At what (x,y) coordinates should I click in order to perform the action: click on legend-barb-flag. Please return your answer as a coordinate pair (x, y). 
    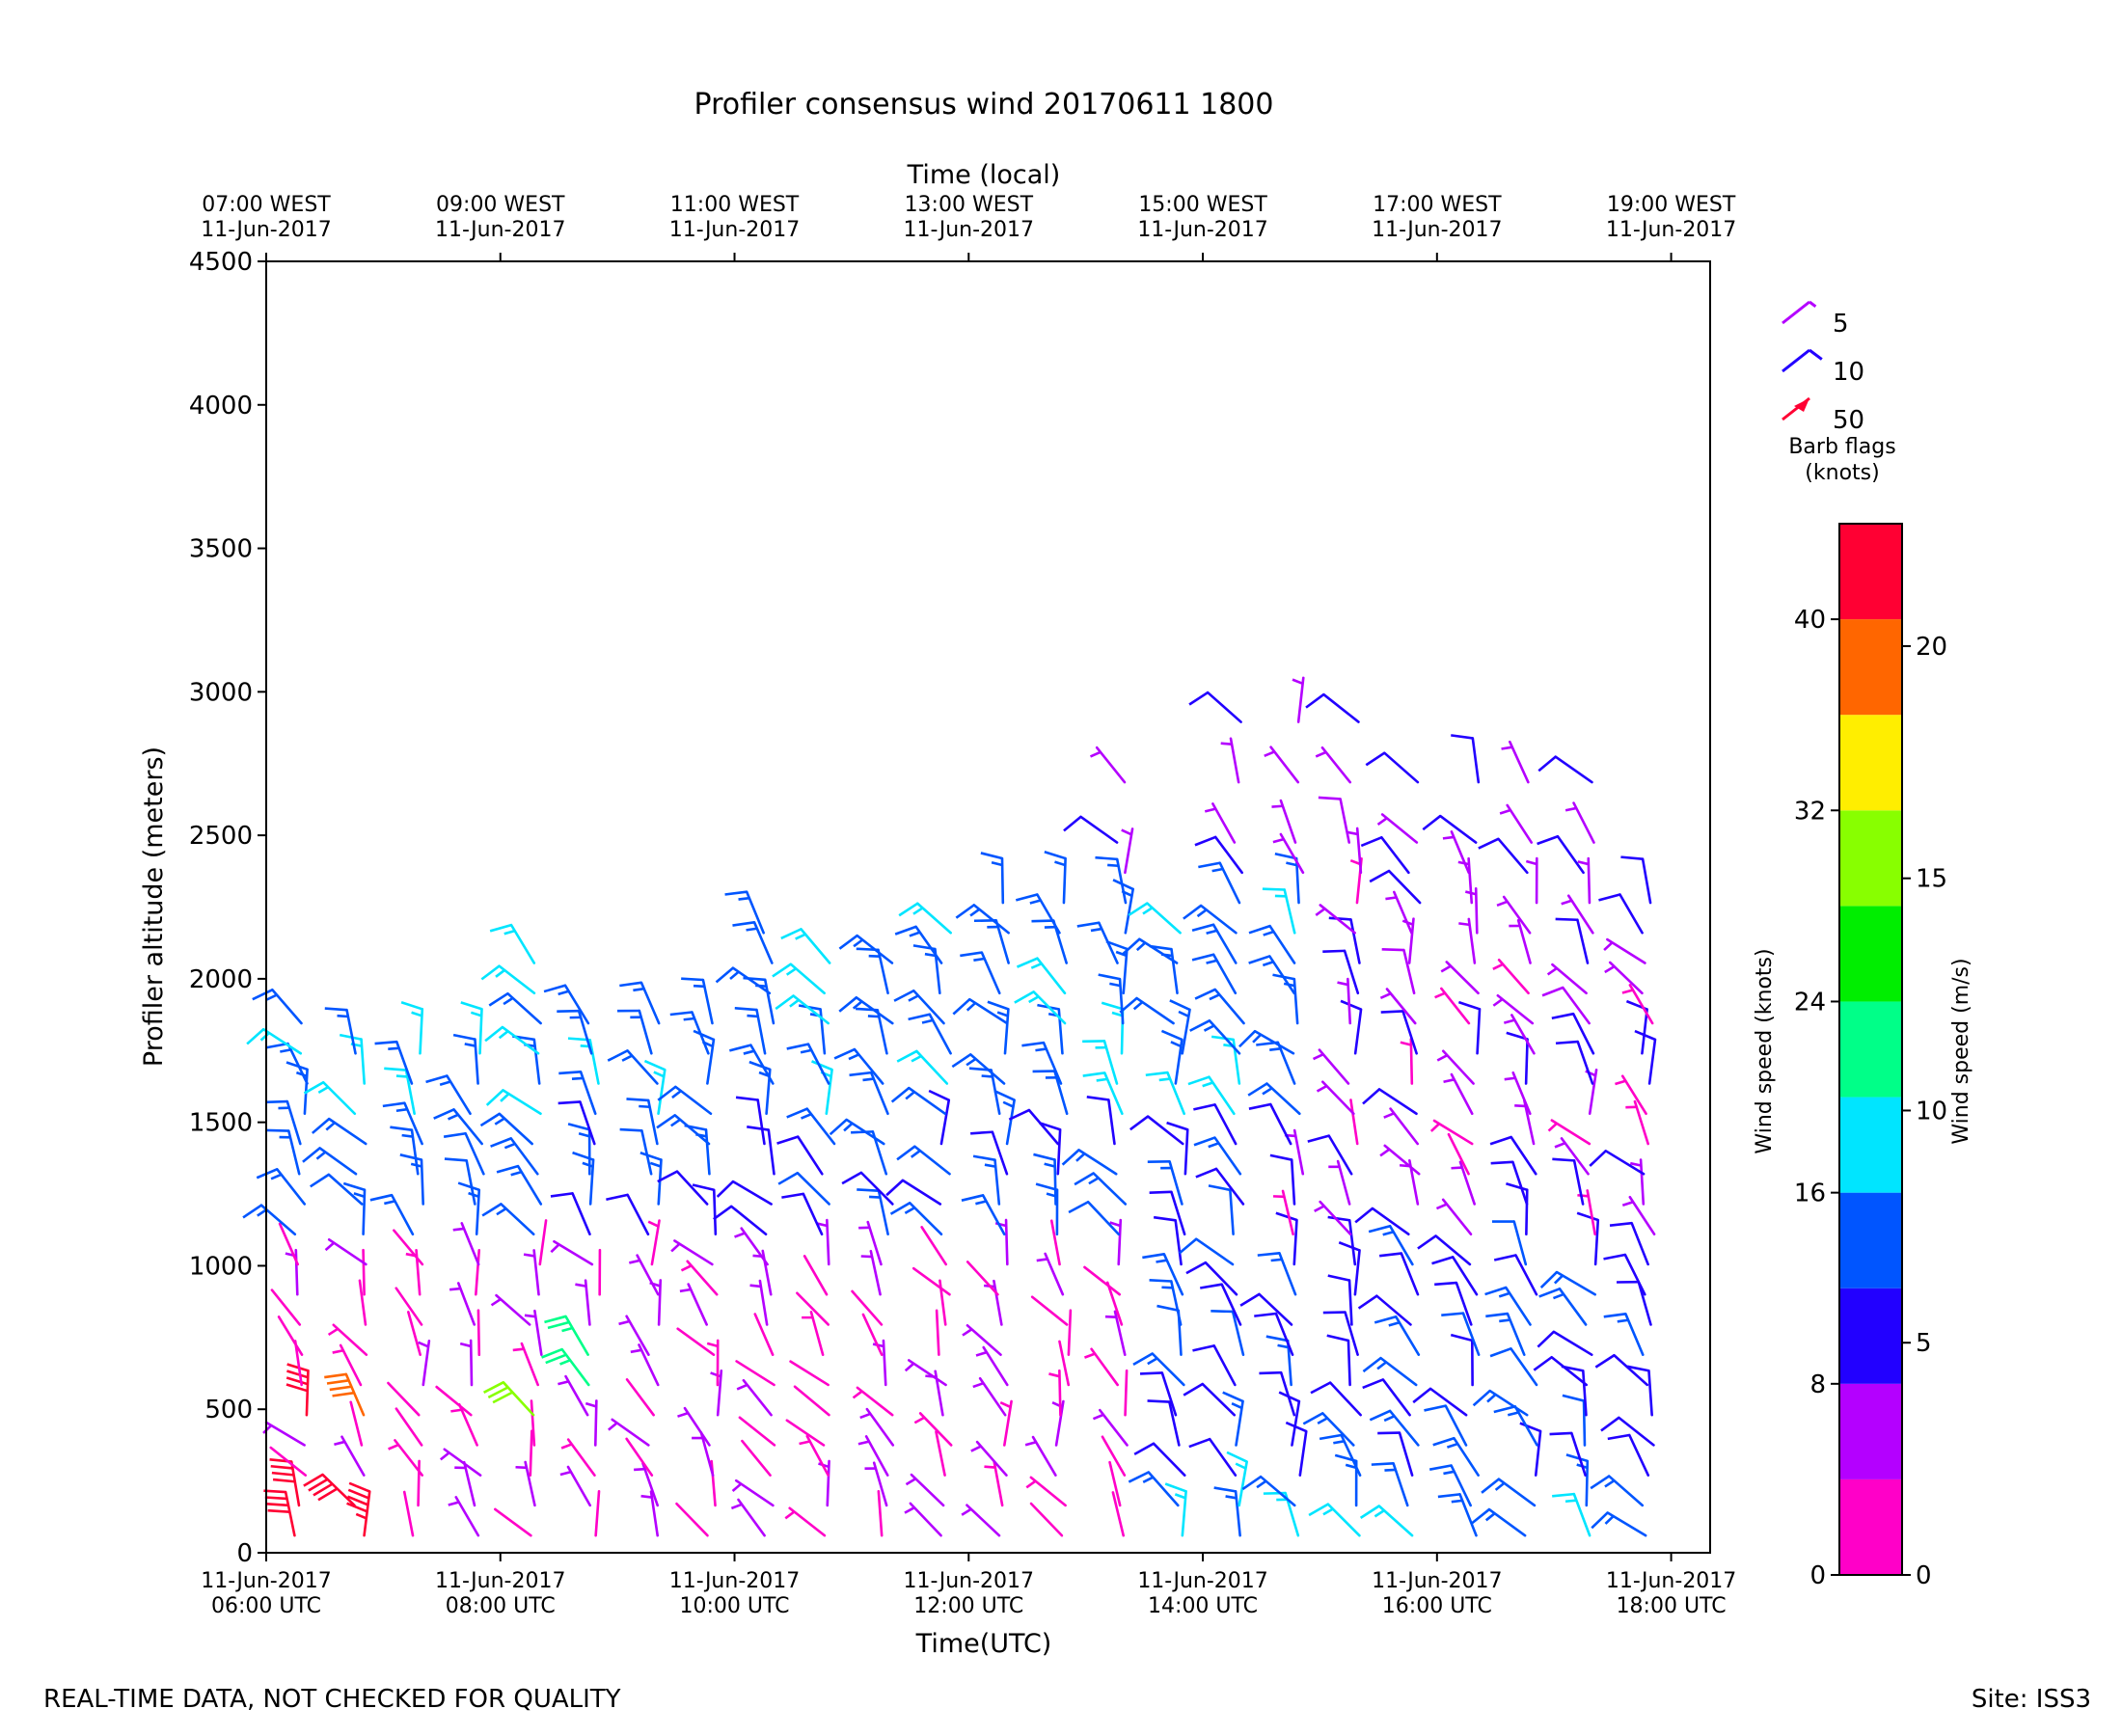
    Looking at the image, I should click on (1802, 405).